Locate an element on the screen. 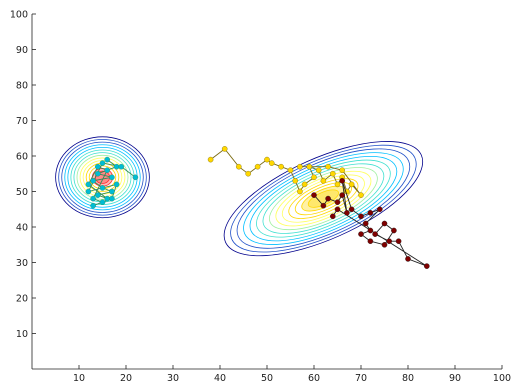 The height and width of the screenshot is (383, 514). y-tick-label: 100 is located at coordinates (19, 15).